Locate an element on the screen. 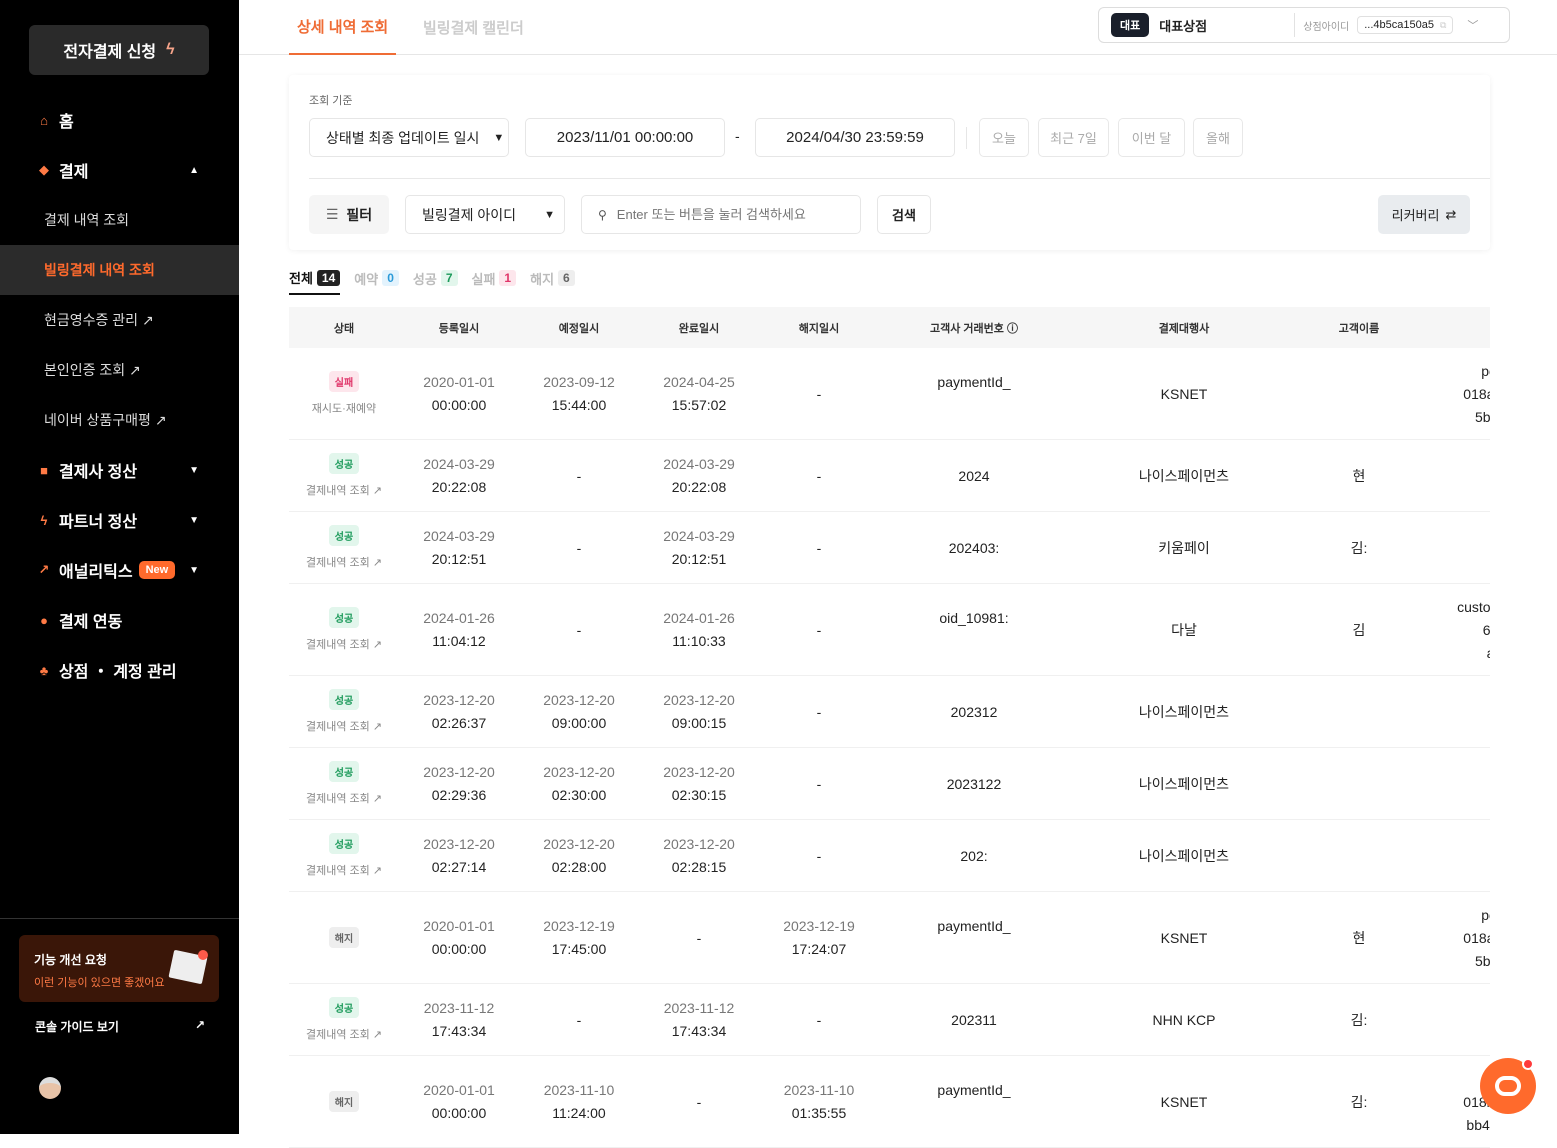  sidebar-item: ■결제사 정산▼ is located at coordinates (119, 470).